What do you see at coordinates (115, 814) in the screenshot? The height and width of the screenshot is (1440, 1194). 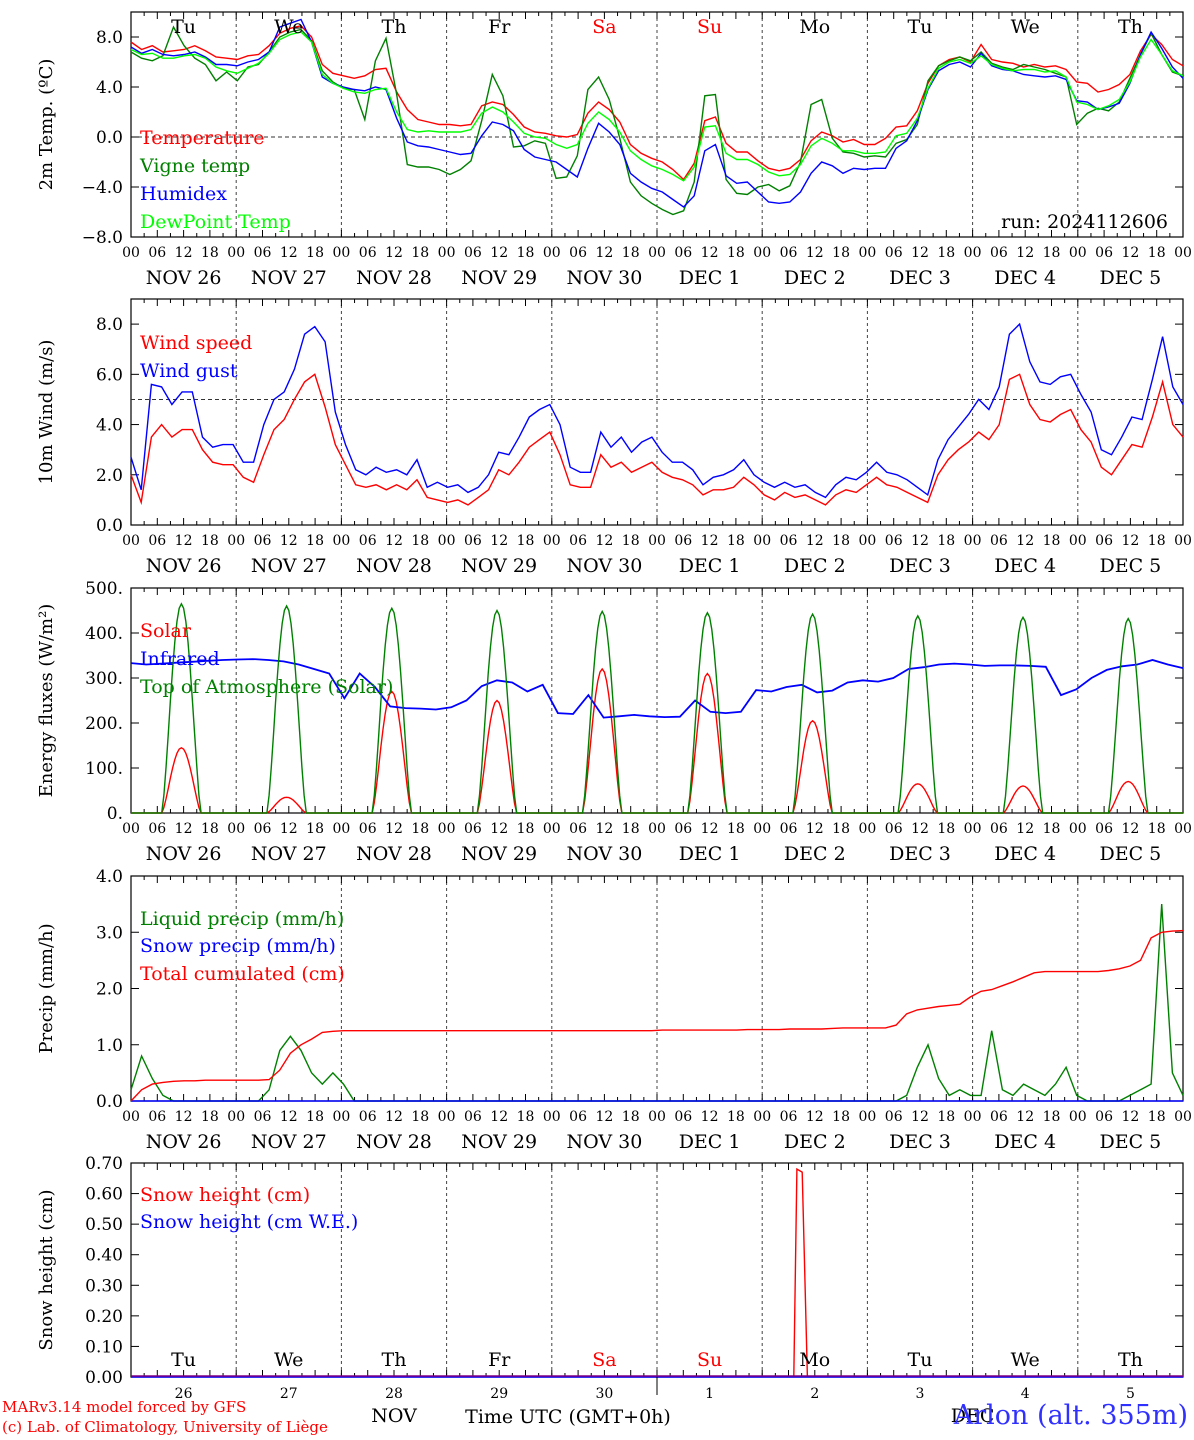 I see `y-tick-label: 0.` at bounding box center [115, 814].